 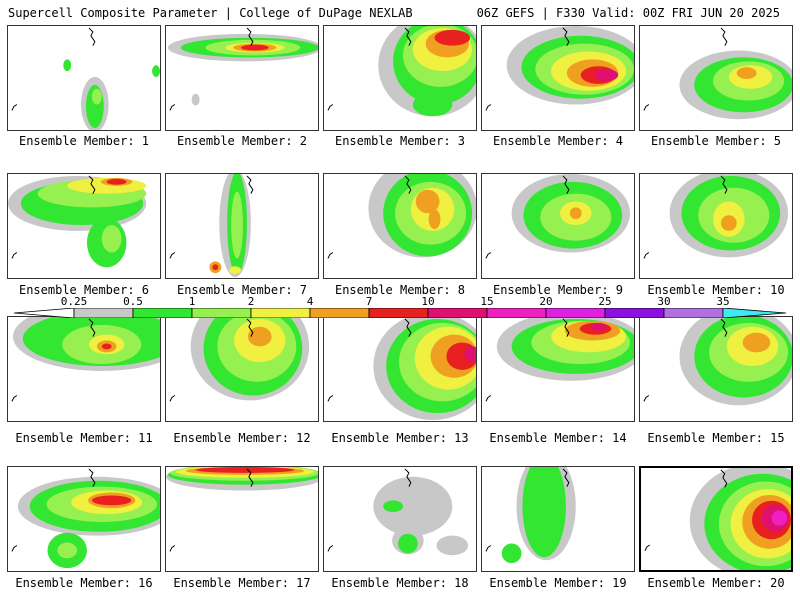 I want to click on colorbar-min-arrow, so click(x=44, y=313).